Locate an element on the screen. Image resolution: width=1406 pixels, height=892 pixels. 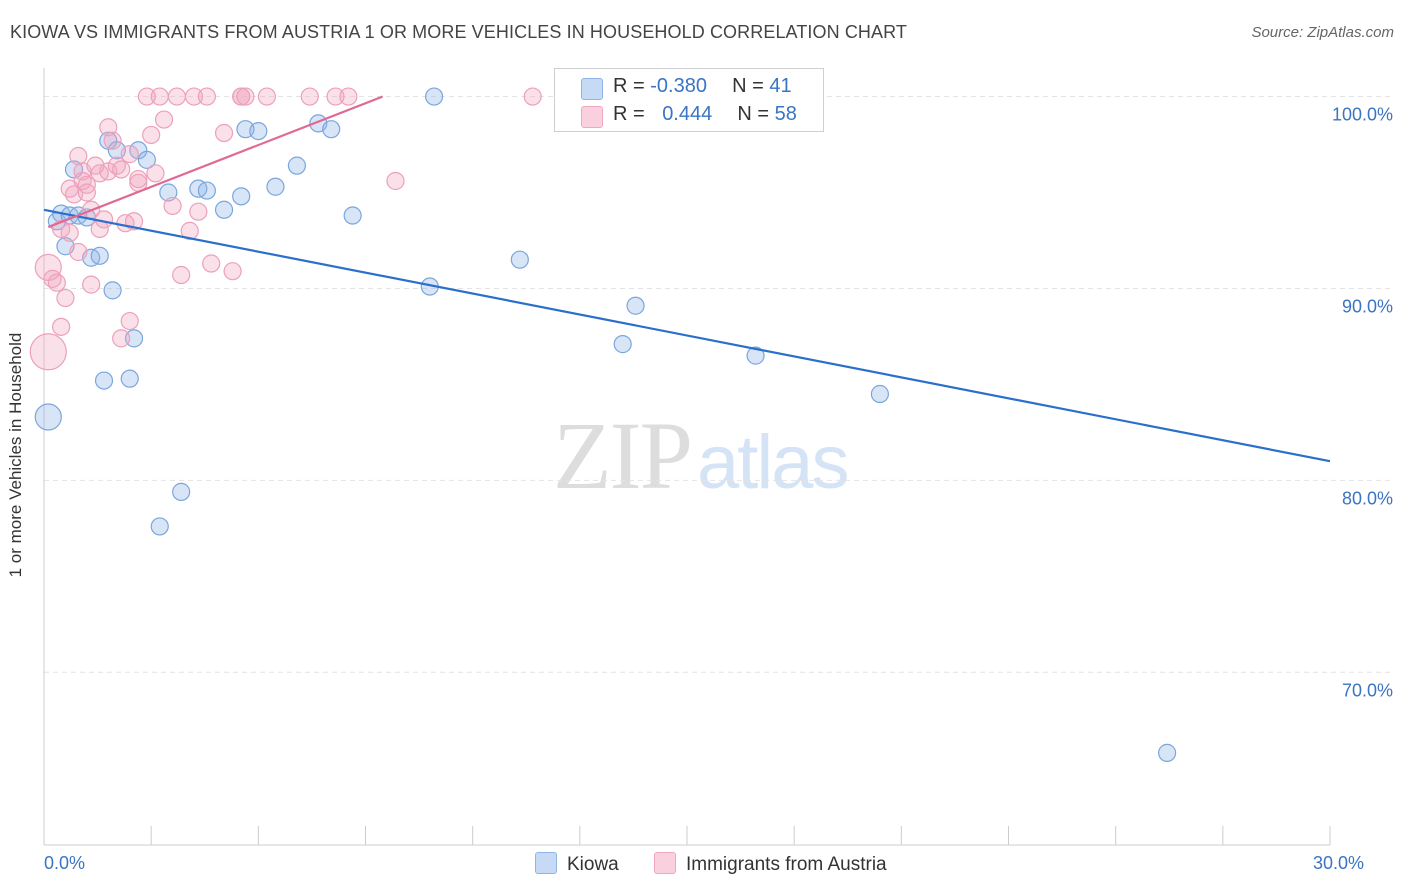
bottom-legend-swatch-austria is located at coordinates (665, 863).